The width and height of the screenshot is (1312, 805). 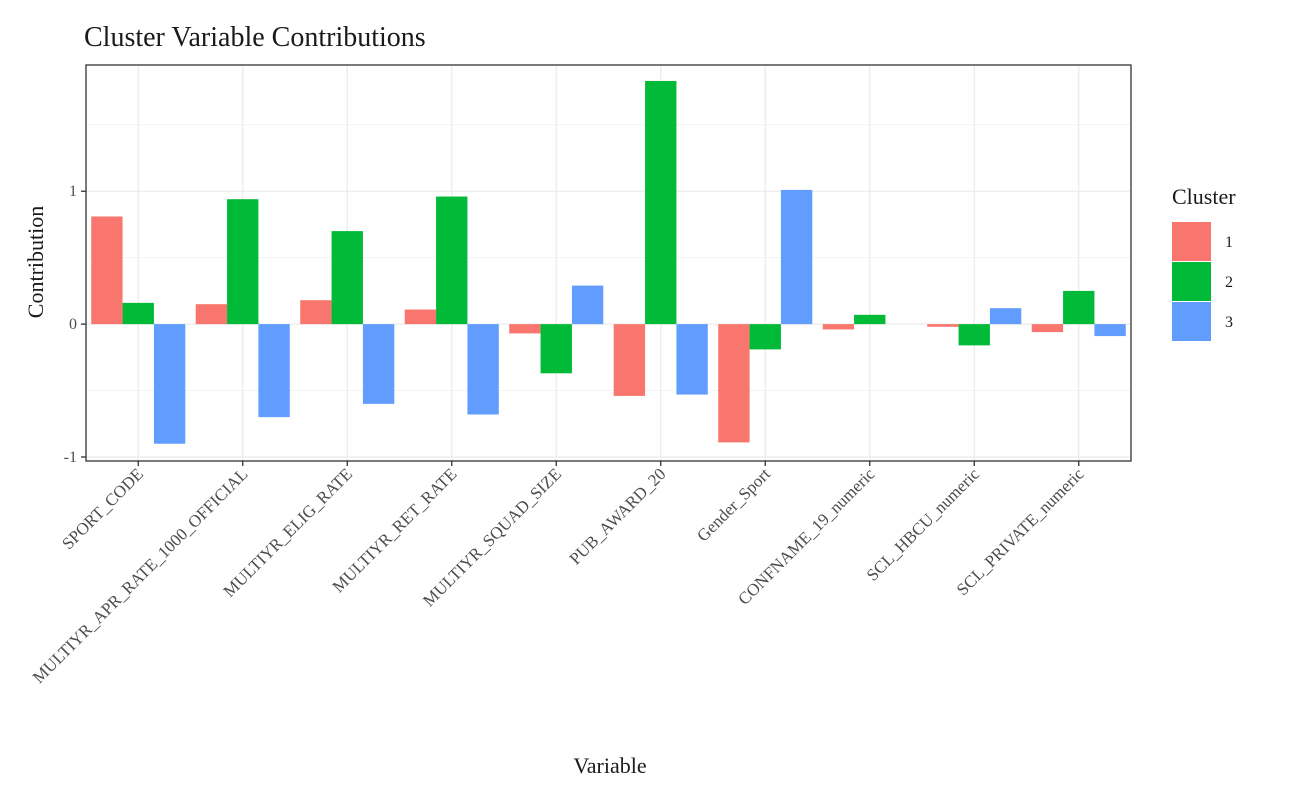 What do you see at coordinates (482, 369) in the screenshot?
I see `bar-cluster-3-MULTIYR_RET_RATE` at bounding box center [482, 369].